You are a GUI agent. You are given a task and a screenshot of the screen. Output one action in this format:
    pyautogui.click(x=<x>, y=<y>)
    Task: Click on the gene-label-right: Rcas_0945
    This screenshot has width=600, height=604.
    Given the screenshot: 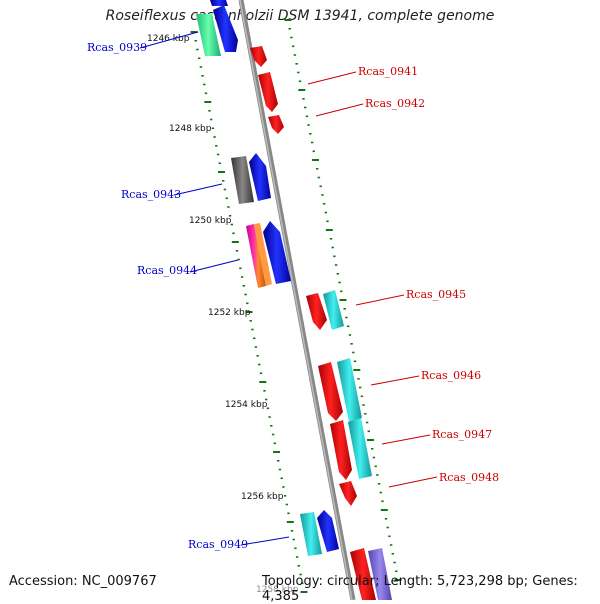 What is the action you would take?
    pyautogui.click(x=436, y=294)
    